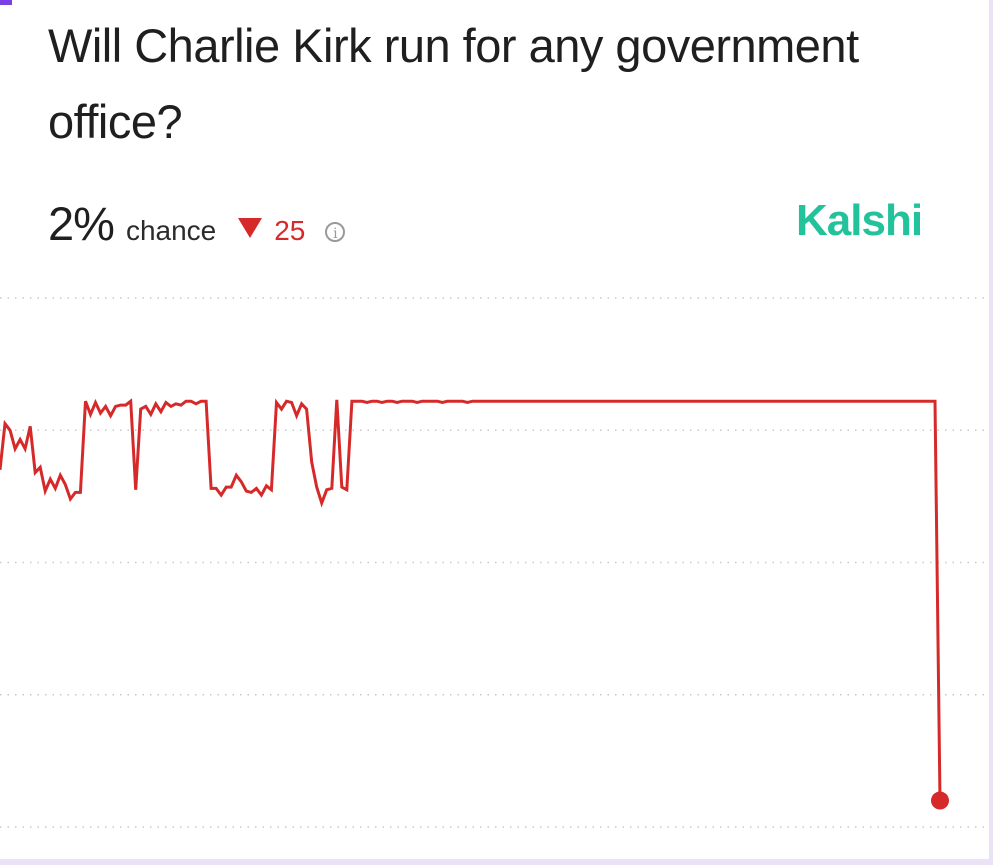  I want to click on corner-accent, so click(6, 2).